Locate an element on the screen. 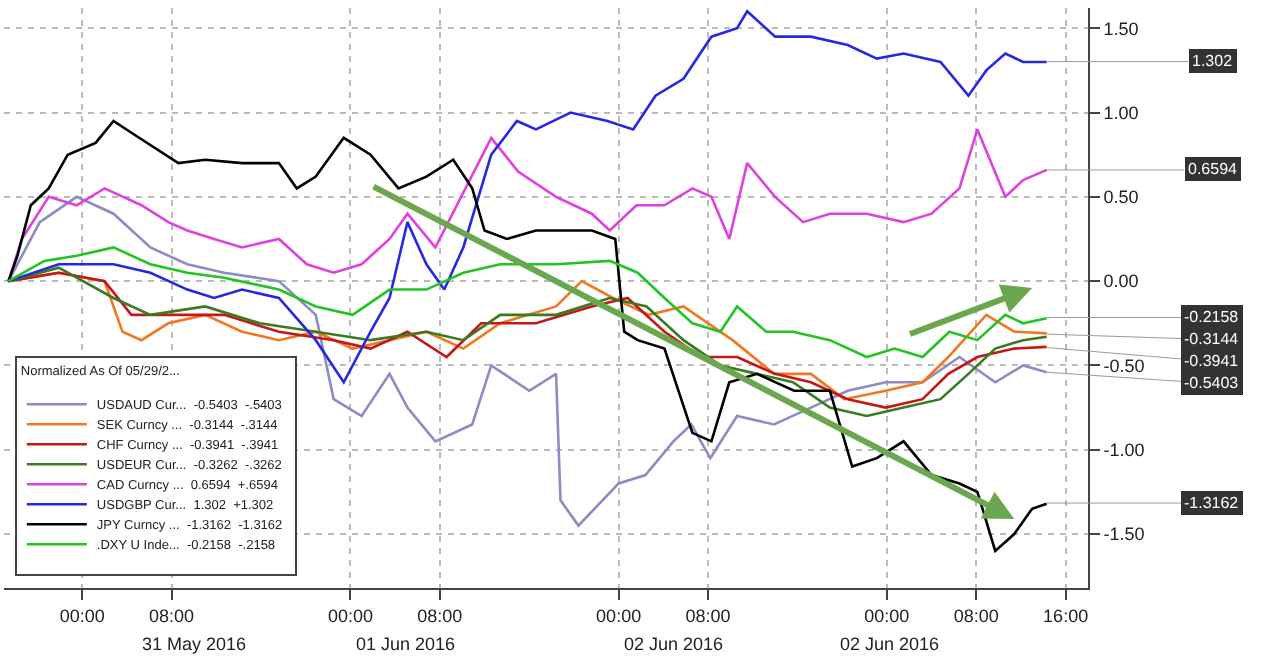  y-tick-label: -0.50 is located at coordinates (1124, 365).